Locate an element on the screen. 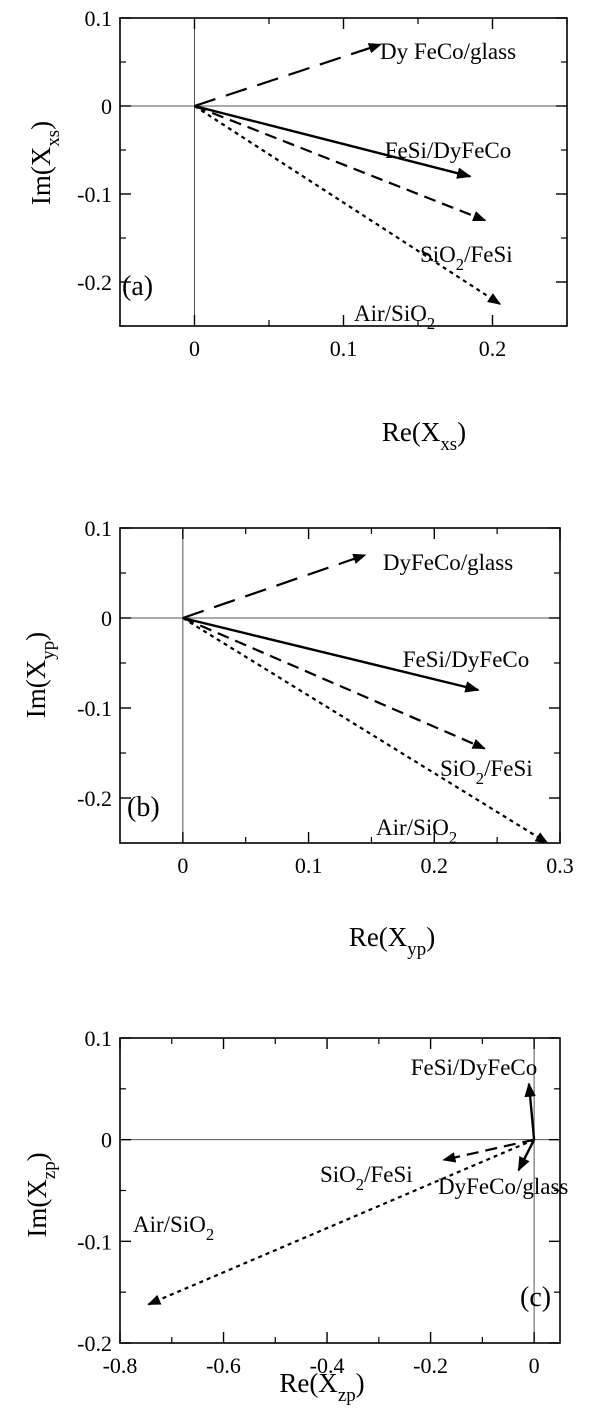  x-axis-label: Re(Xzp) is located at coordinates (321, 1387).